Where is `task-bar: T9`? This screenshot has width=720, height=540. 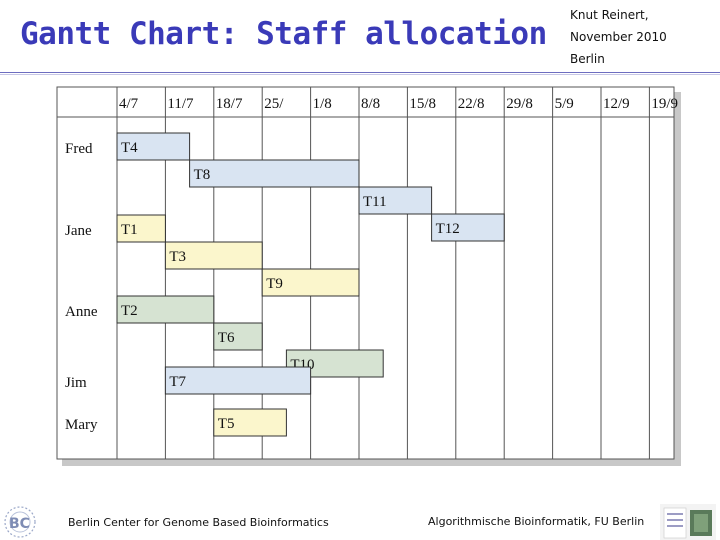
task-bar: T9 is located at coordinates (310, 282).